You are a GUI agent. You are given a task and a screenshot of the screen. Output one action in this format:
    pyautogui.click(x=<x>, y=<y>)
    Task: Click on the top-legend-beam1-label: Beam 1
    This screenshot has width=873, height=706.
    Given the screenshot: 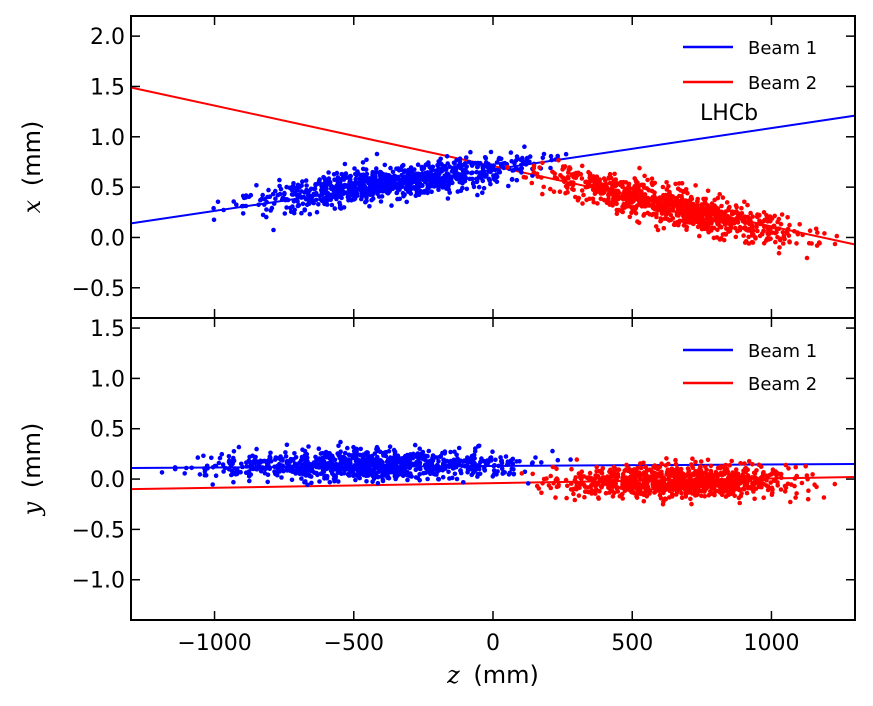 What is the action you would take?
    pyautogui.click(x=782, y=48)
    